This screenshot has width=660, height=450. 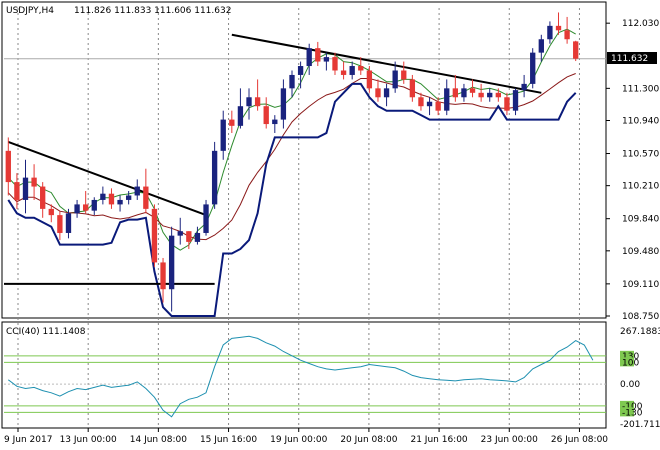 I want to click on cci-level-label: 100, so click(x=630, y=363).